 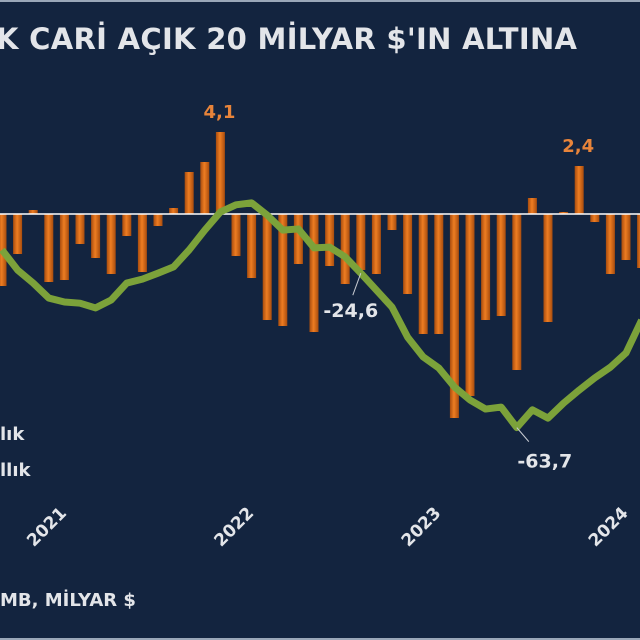 I want to click on x-tick-label: 2021, so click(x=47, y=527).